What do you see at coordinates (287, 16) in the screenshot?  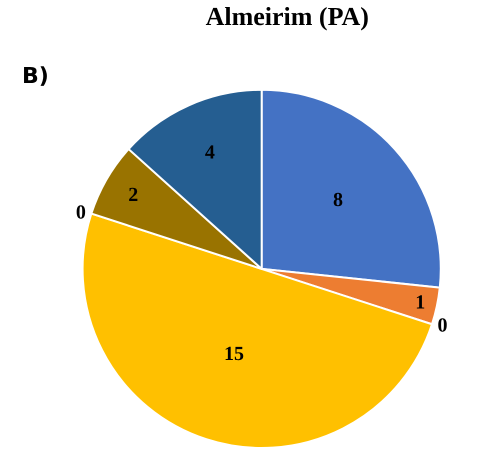 I see `chart-title: Almeirim (PA)` at bounding box center [287, 16].